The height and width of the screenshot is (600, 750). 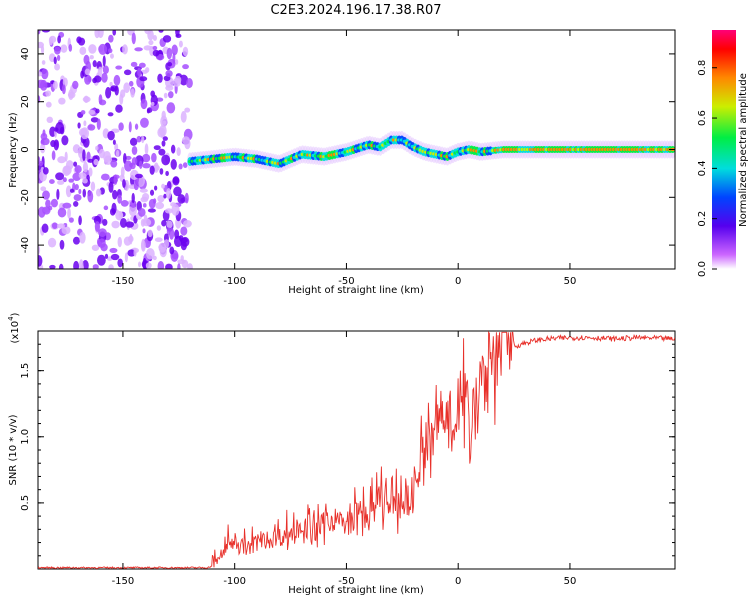 I want to click on snr-y-tick-label: 1.0, so click(x=25, y=437).